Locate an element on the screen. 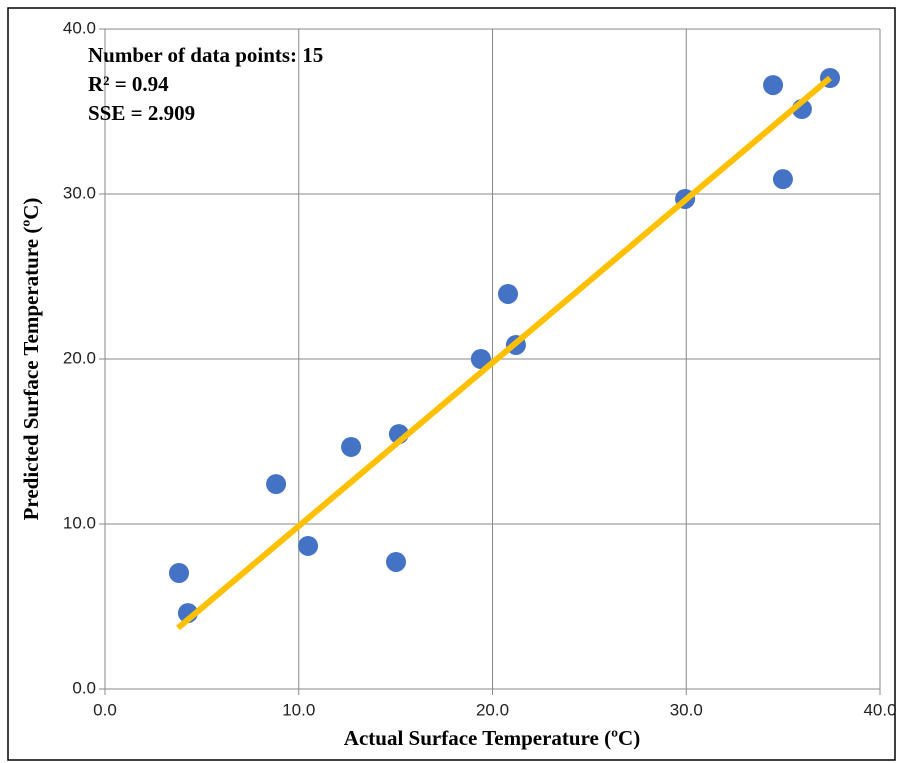  x-tick-label: 20.0 is located at coordinates (492, 709).